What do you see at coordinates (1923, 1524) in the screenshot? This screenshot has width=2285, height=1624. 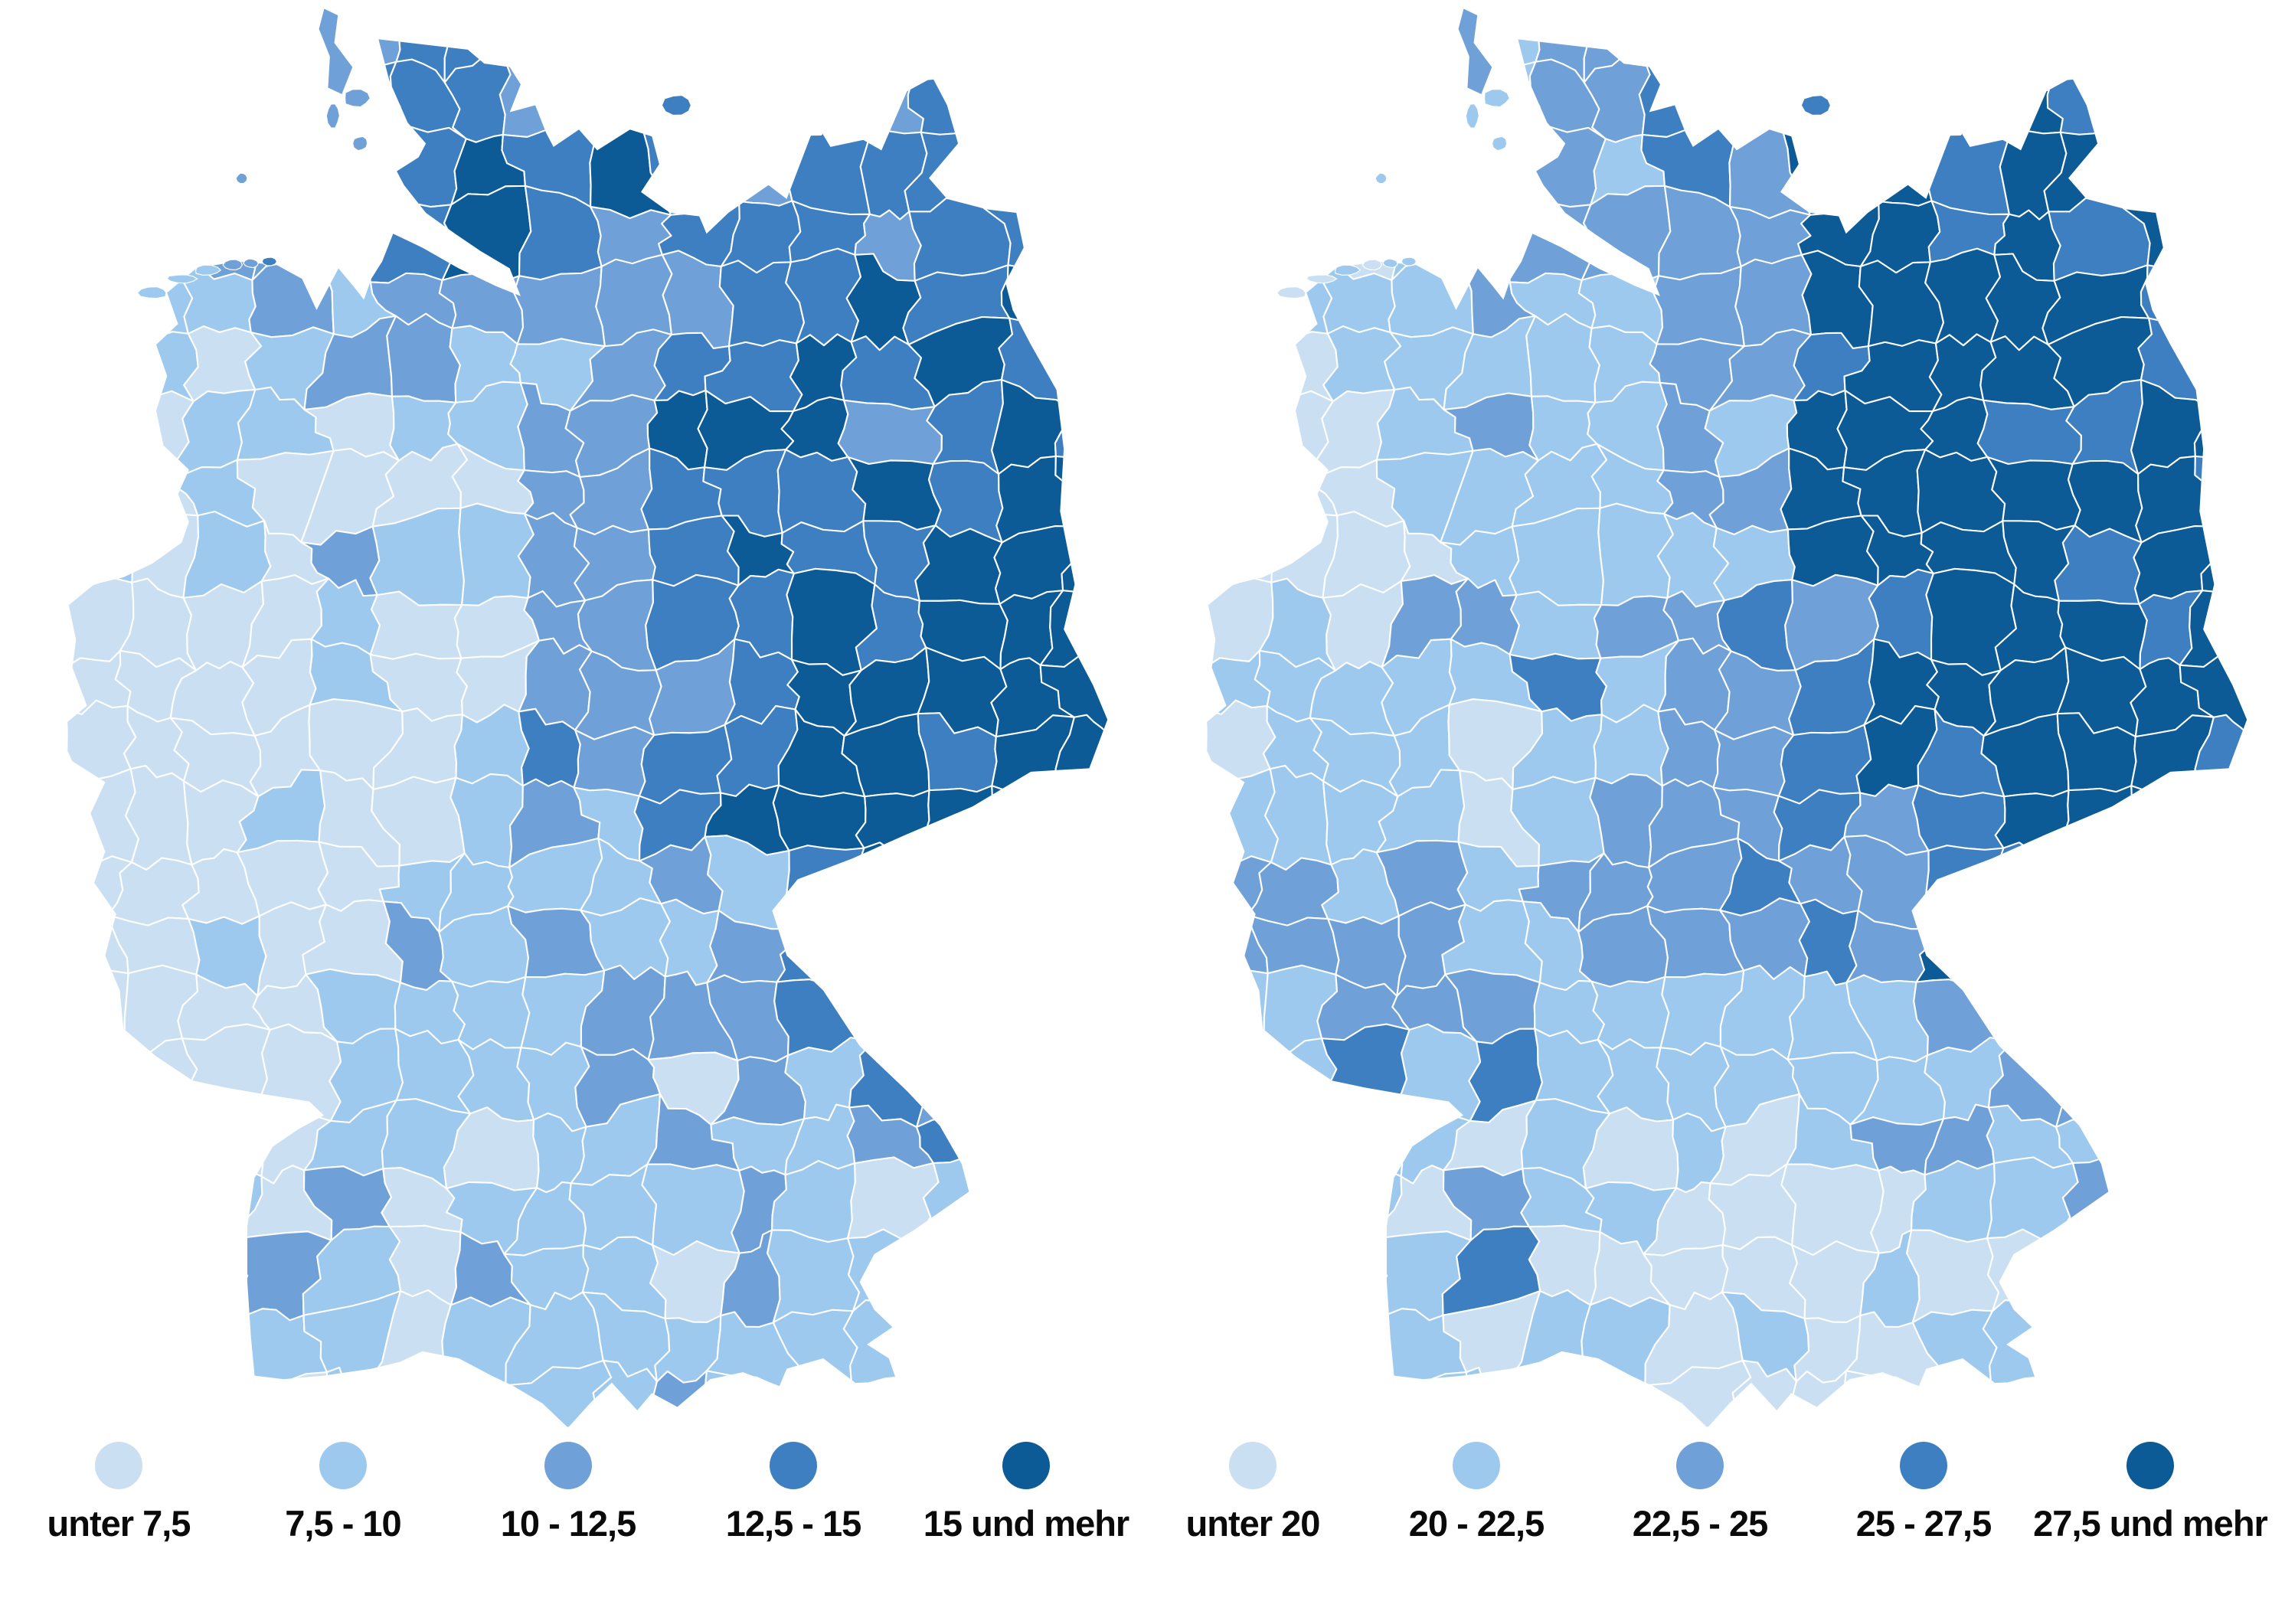 I see `legend-label: 25 - 27,5` at bounding box center [1923, 1524].